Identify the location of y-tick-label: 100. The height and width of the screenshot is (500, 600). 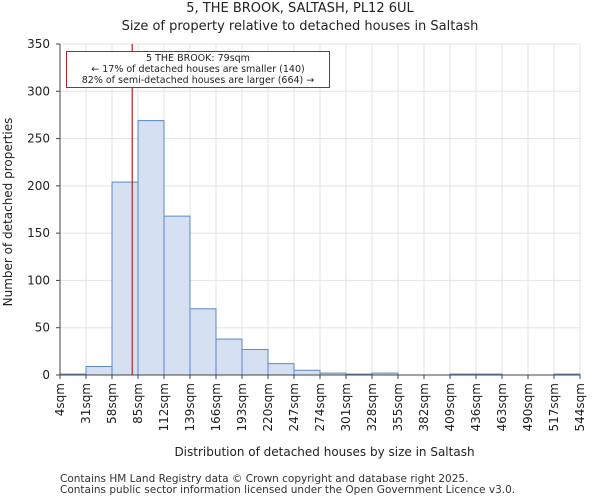
(38, 280).